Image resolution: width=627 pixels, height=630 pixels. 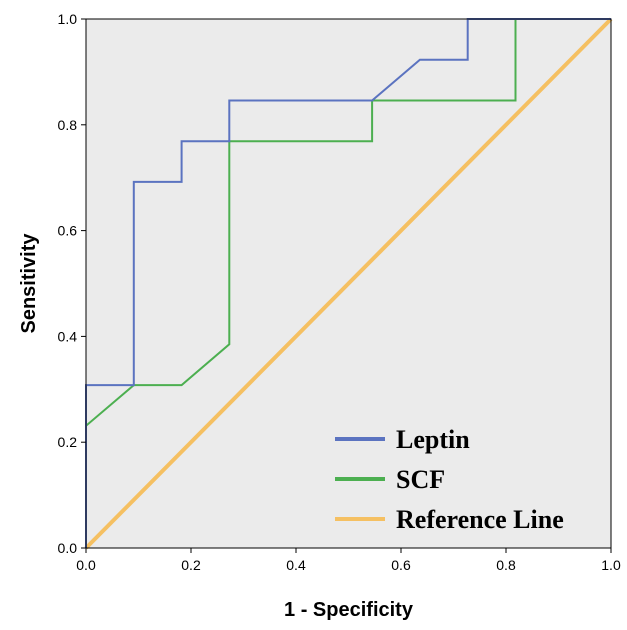 I want to click on x-tick-label: 0.2, so click(x=191, y=565).